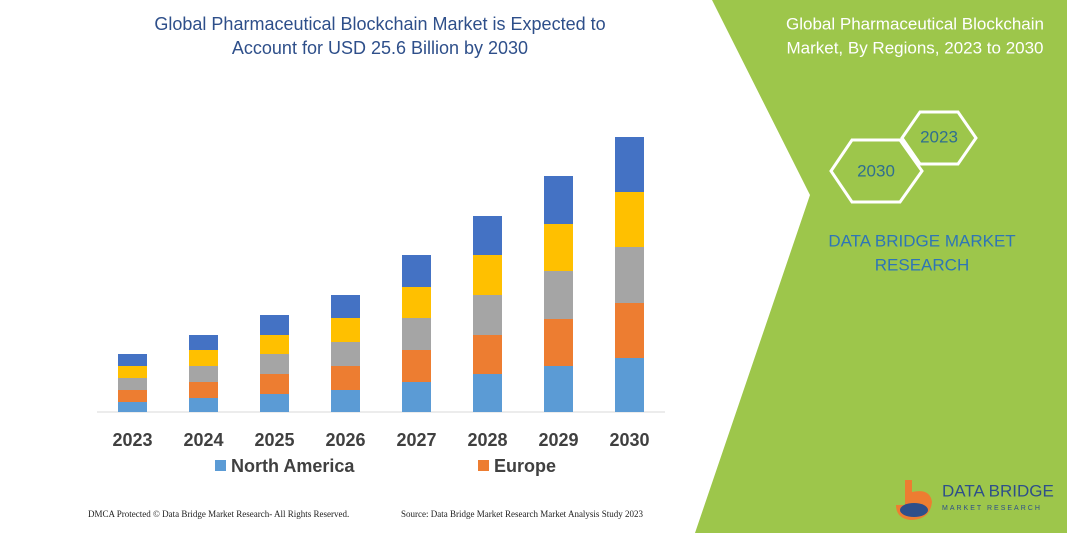  I want to click on hexagon-label: 2023, so click(939, 136).